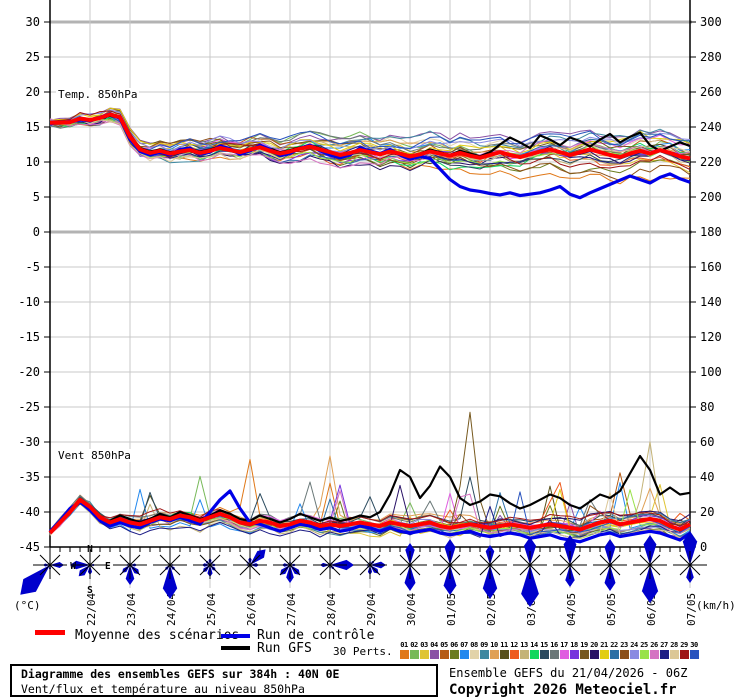  What do you see at coordinates (411, 609) in the screenshot?
I see `svg-text: 30/04` at bounding box center [411, 609].